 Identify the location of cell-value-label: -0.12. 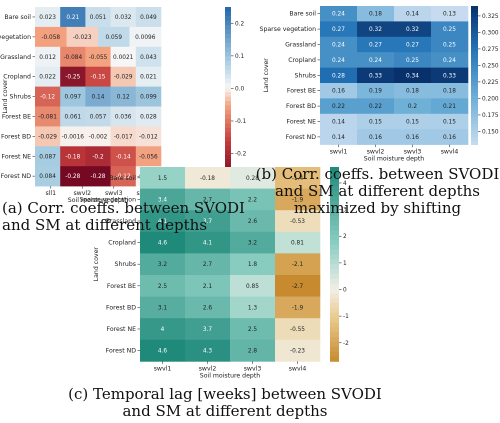
(123, 177).